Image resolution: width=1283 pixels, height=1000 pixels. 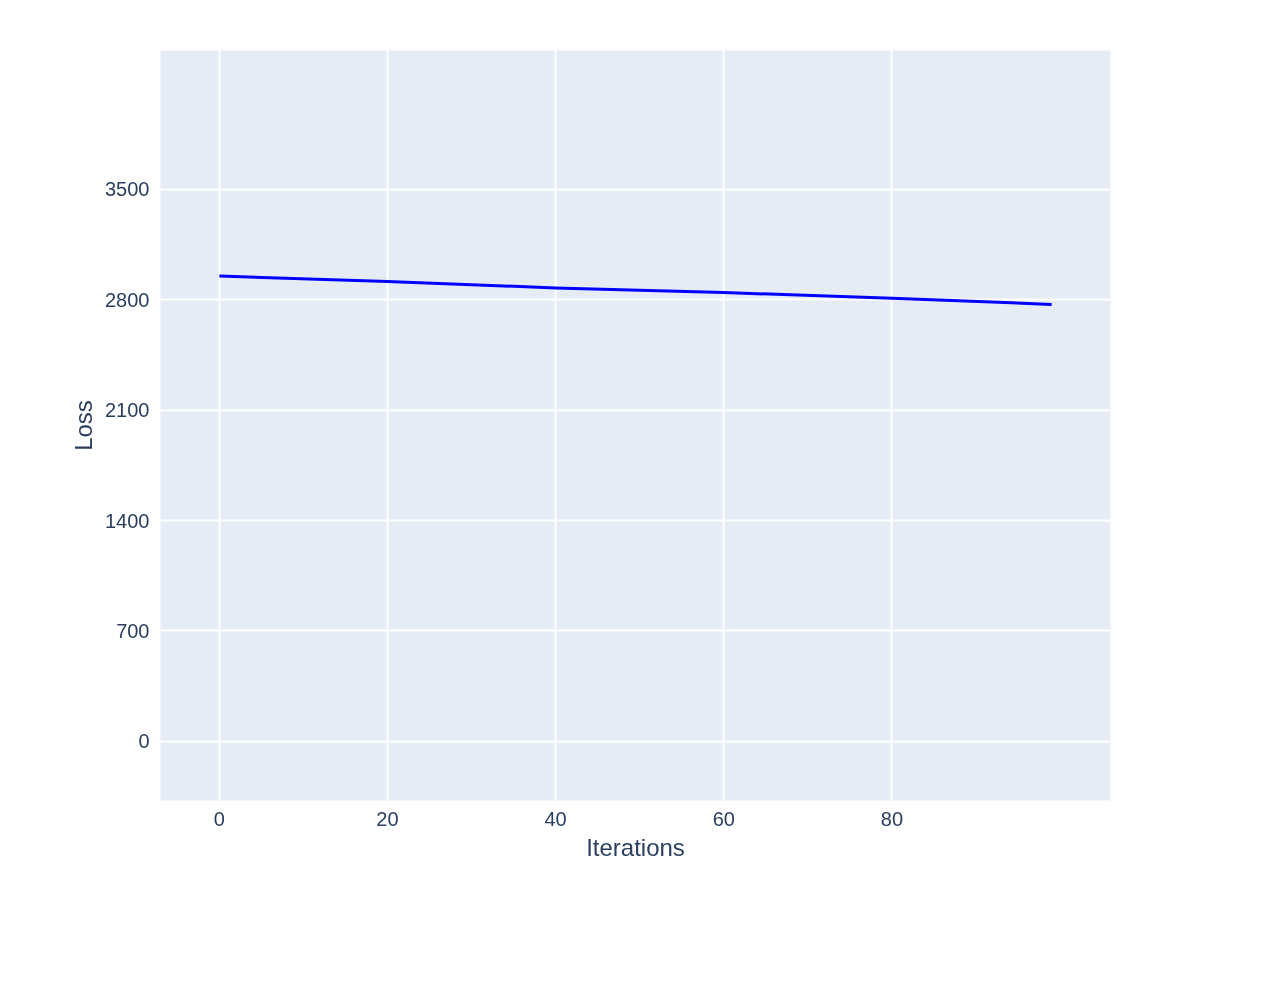 I want to click on x-tick-label: 0, so click(x=219, y=818).